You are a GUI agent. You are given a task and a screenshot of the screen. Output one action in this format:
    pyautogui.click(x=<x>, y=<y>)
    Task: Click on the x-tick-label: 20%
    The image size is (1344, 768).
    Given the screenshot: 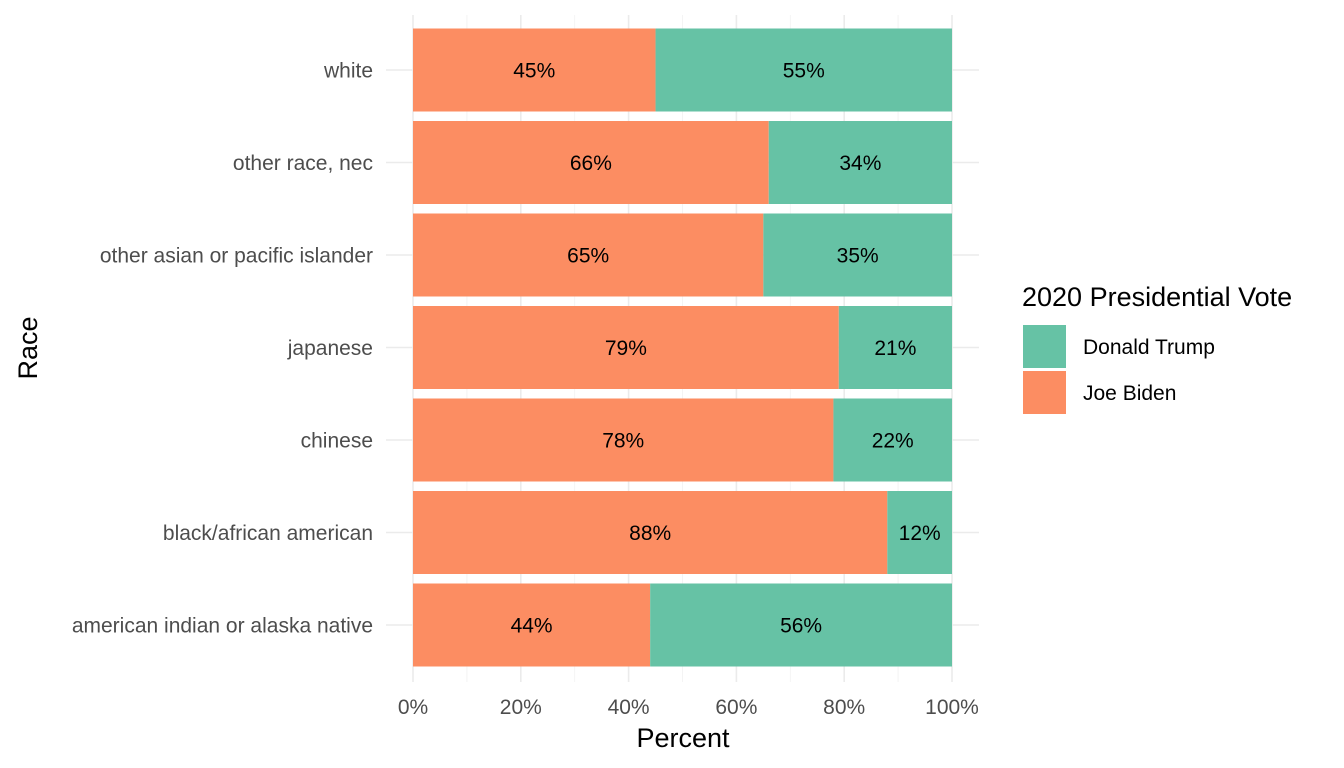 What is the action you would take?
    pyautogui.click(x=521, y=707)
    